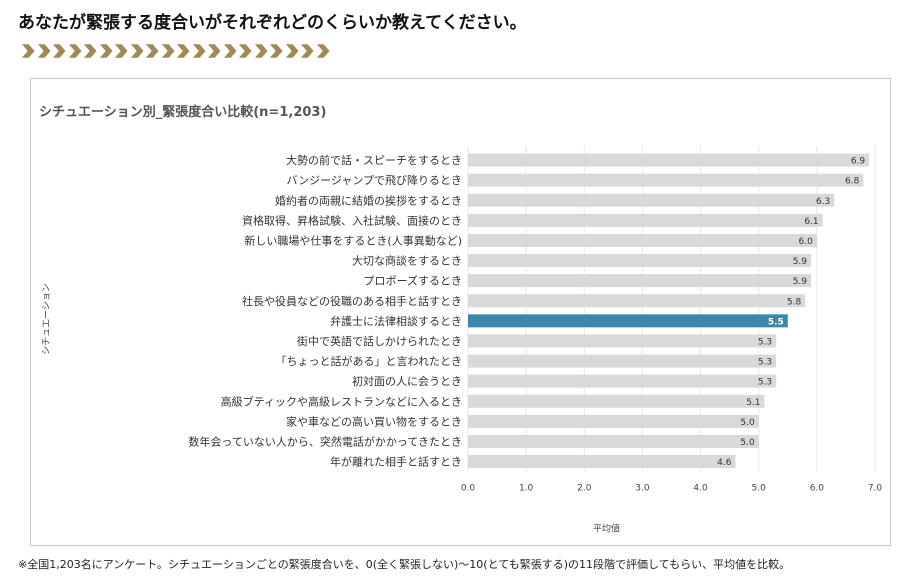 This screenshot has height=577, width=907. Describe the element at coordinates (642, 489) in the screenshot. I see `x-tick-label: 3.0` at that location.